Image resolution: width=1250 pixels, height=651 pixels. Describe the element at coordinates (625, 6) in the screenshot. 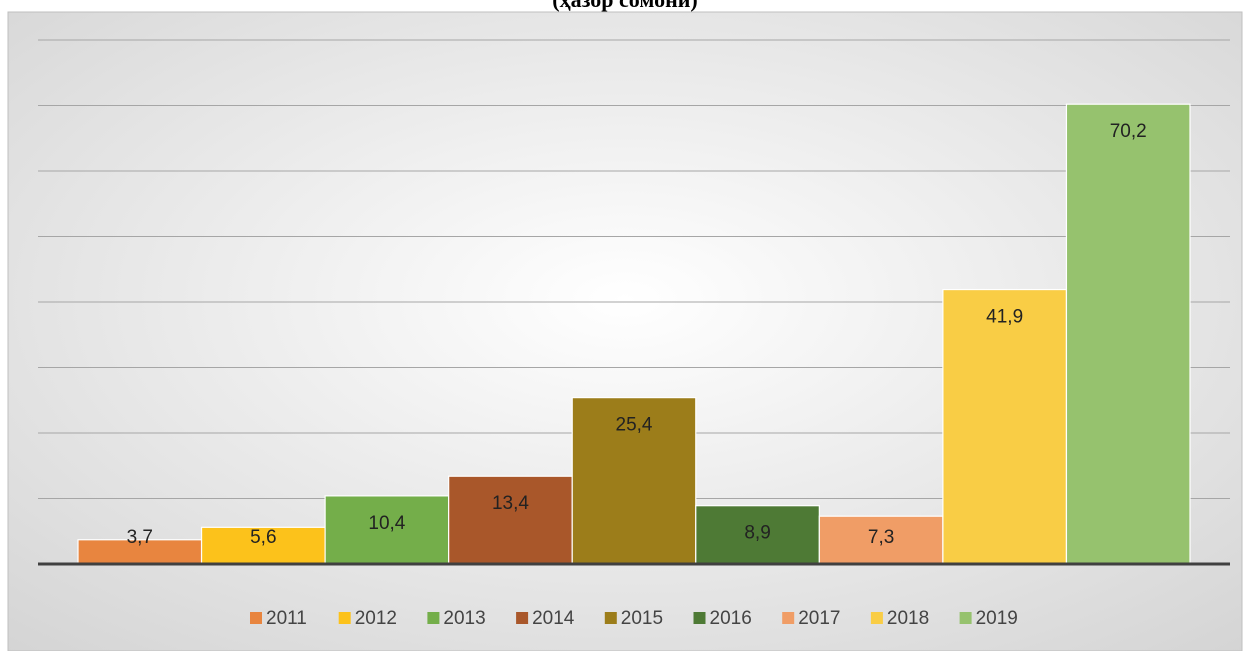

I see `chart-title: (ҳазор сомонӣ)` at that location.